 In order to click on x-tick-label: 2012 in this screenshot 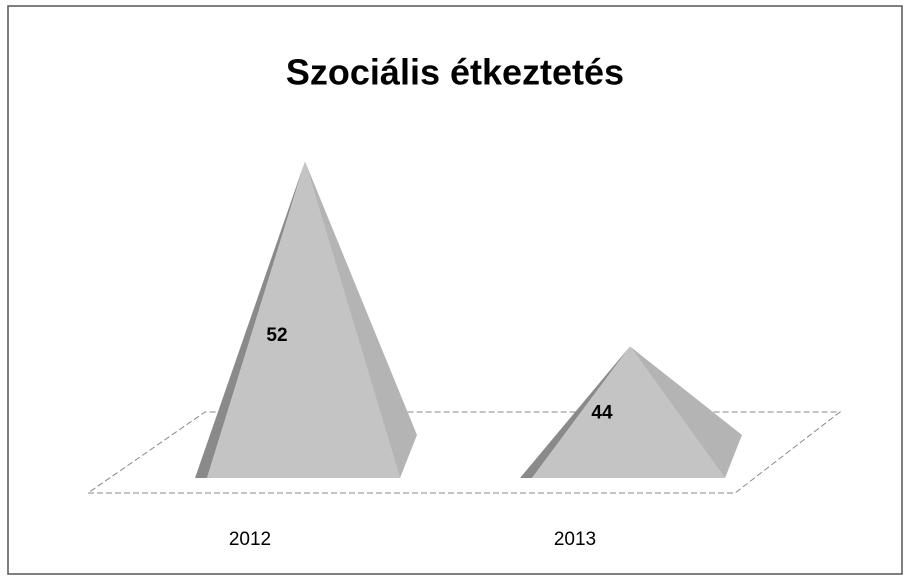, I will do `click(250, 539)`.